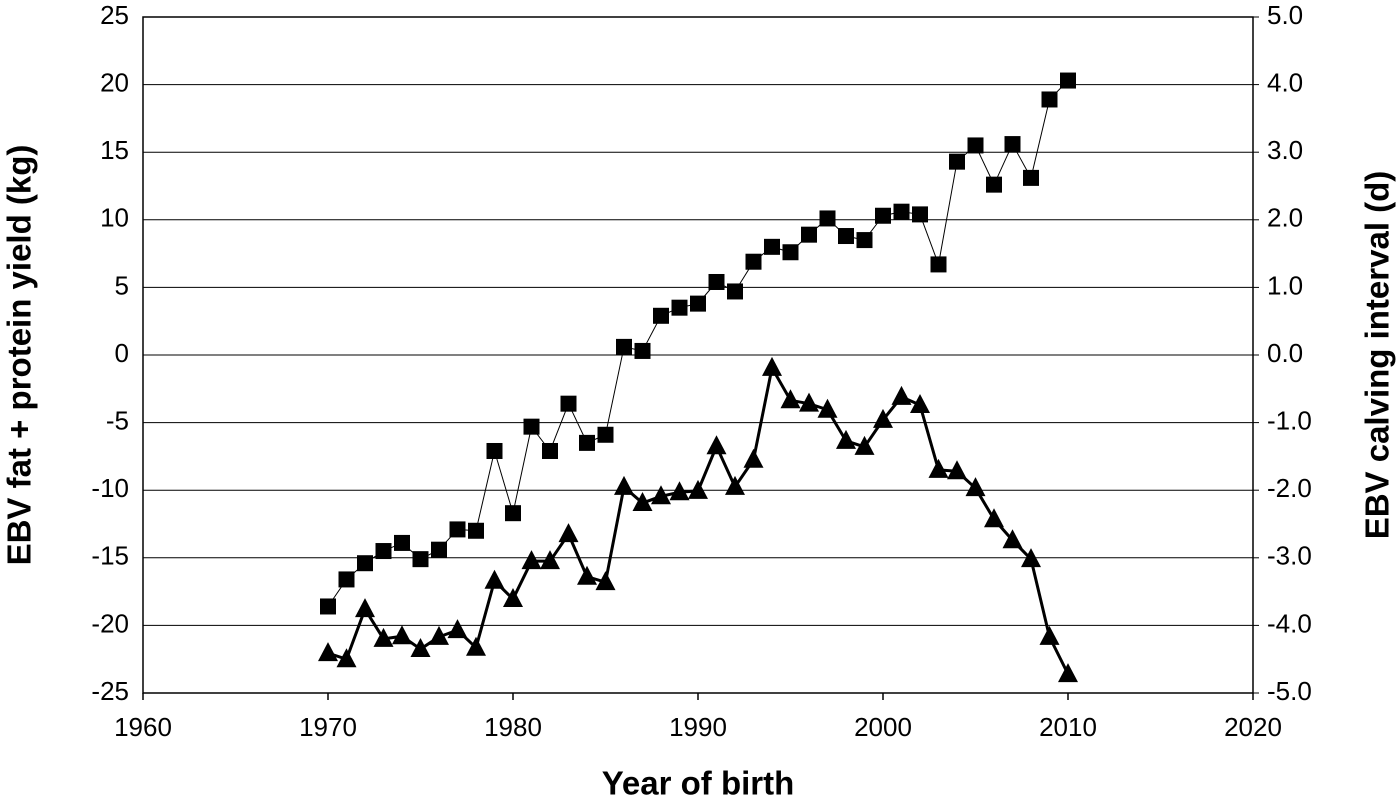 This screenshot has width=1400, height=806. Describe the element at coordinates (1285, 150) in the screenshot. I see `y2-tick-label: 3.0` at that location.